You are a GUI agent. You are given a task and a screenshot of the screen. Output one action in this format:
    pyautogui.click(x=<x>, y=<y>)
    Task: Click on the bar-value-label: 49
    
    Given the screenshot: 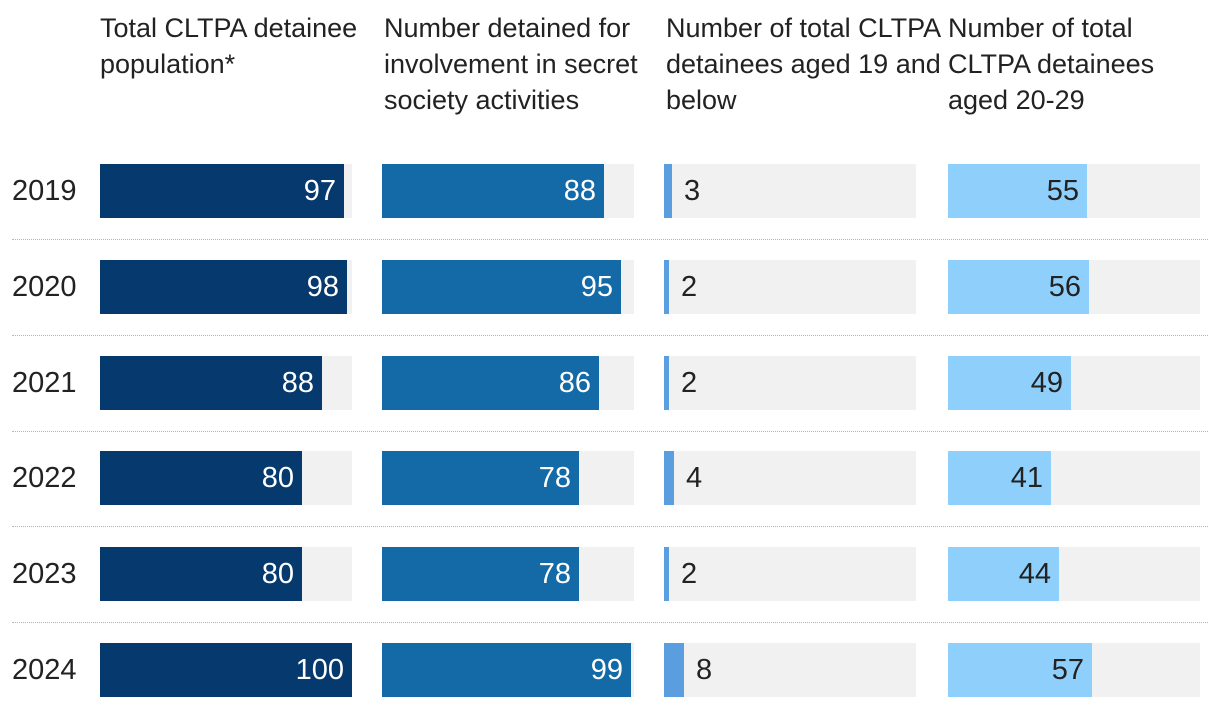 What is the action you would take?
    pyautogui.click(x=1046, y=383)
    